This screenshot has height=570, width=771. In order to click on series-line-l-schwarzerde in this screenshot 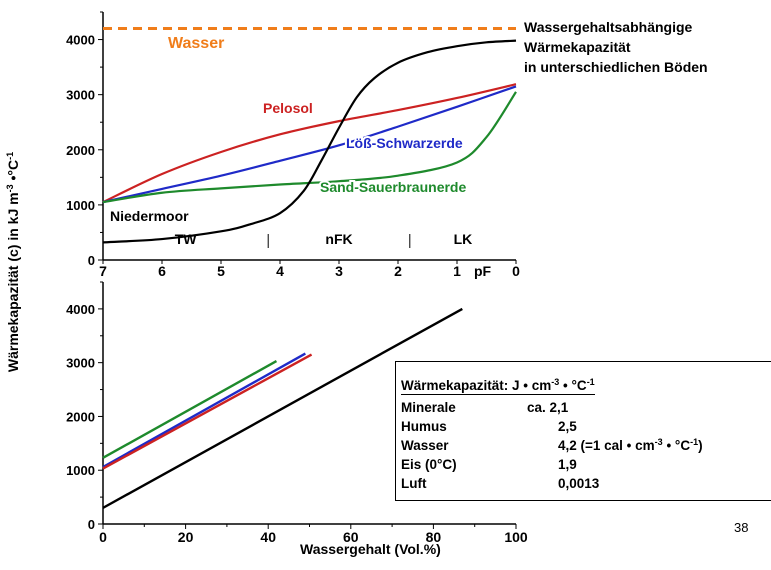, I will do `click(309, 144)`.